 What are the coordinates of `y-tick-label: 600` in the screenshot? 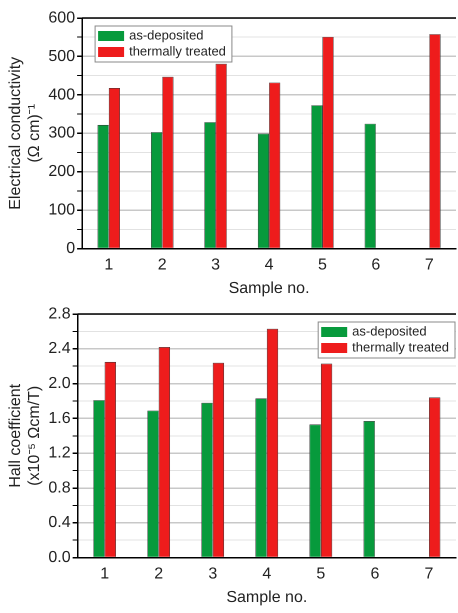 It's located at (62, 17).